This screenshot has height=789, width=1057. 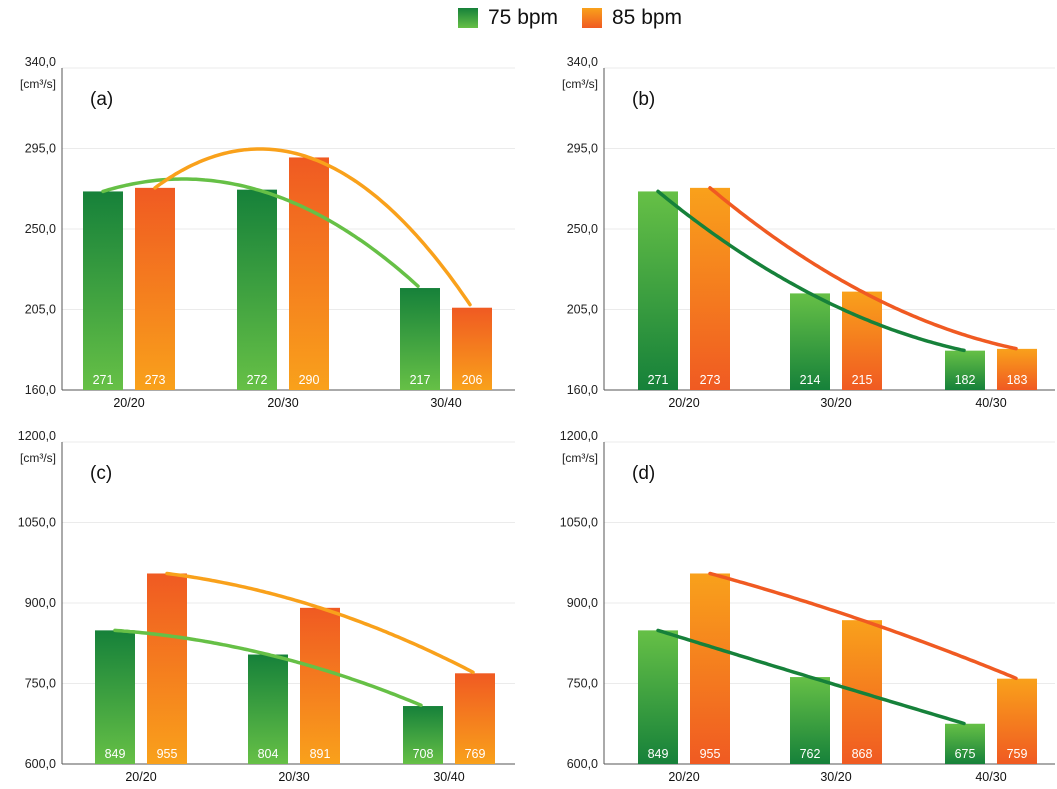 What do you see at coordinates (420, 380) in the screenshot?
I see `bar-data-label: 217` at bounding box center [420, 380].